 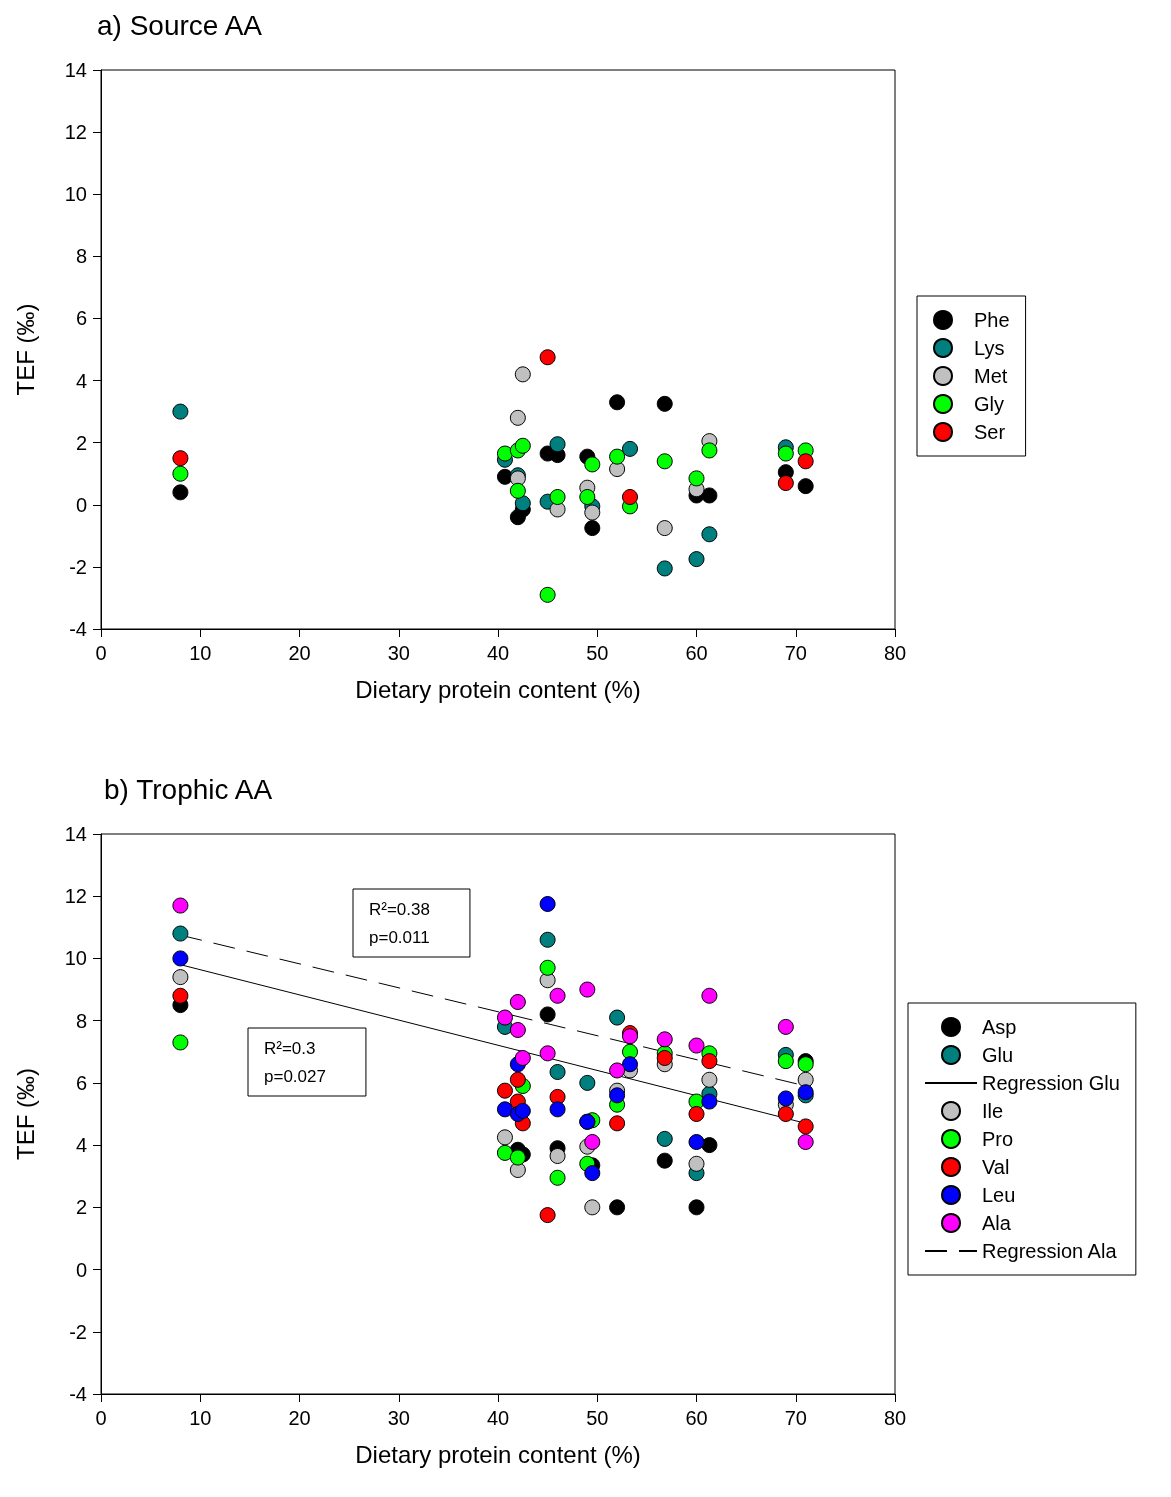 What do you see at coordinates (1050, 1251) in the screenshot?
I see `legend-label: Regression Ala` at bounding box center [1050, 1251].